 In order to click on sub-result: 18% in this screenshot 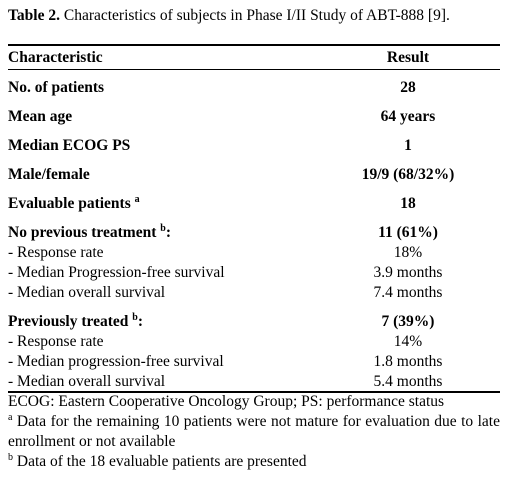, I will do `click(408, 252)`.